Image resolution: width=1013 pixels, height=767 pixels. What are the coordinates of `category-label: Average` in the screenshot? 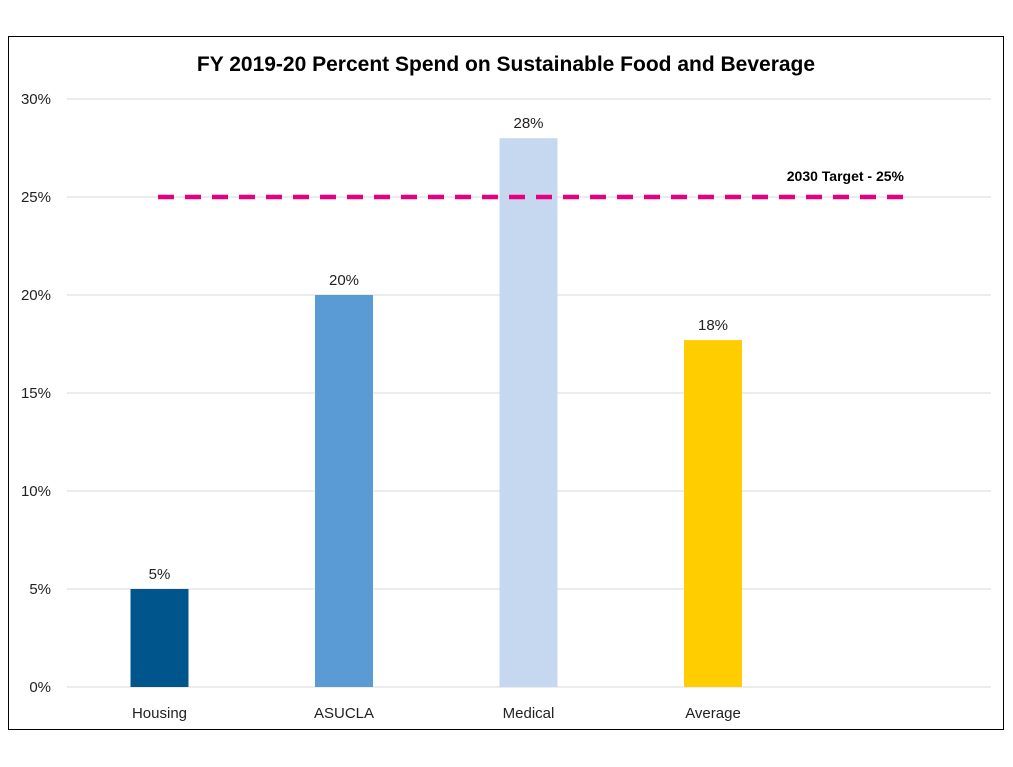 It's located at (713, 713).